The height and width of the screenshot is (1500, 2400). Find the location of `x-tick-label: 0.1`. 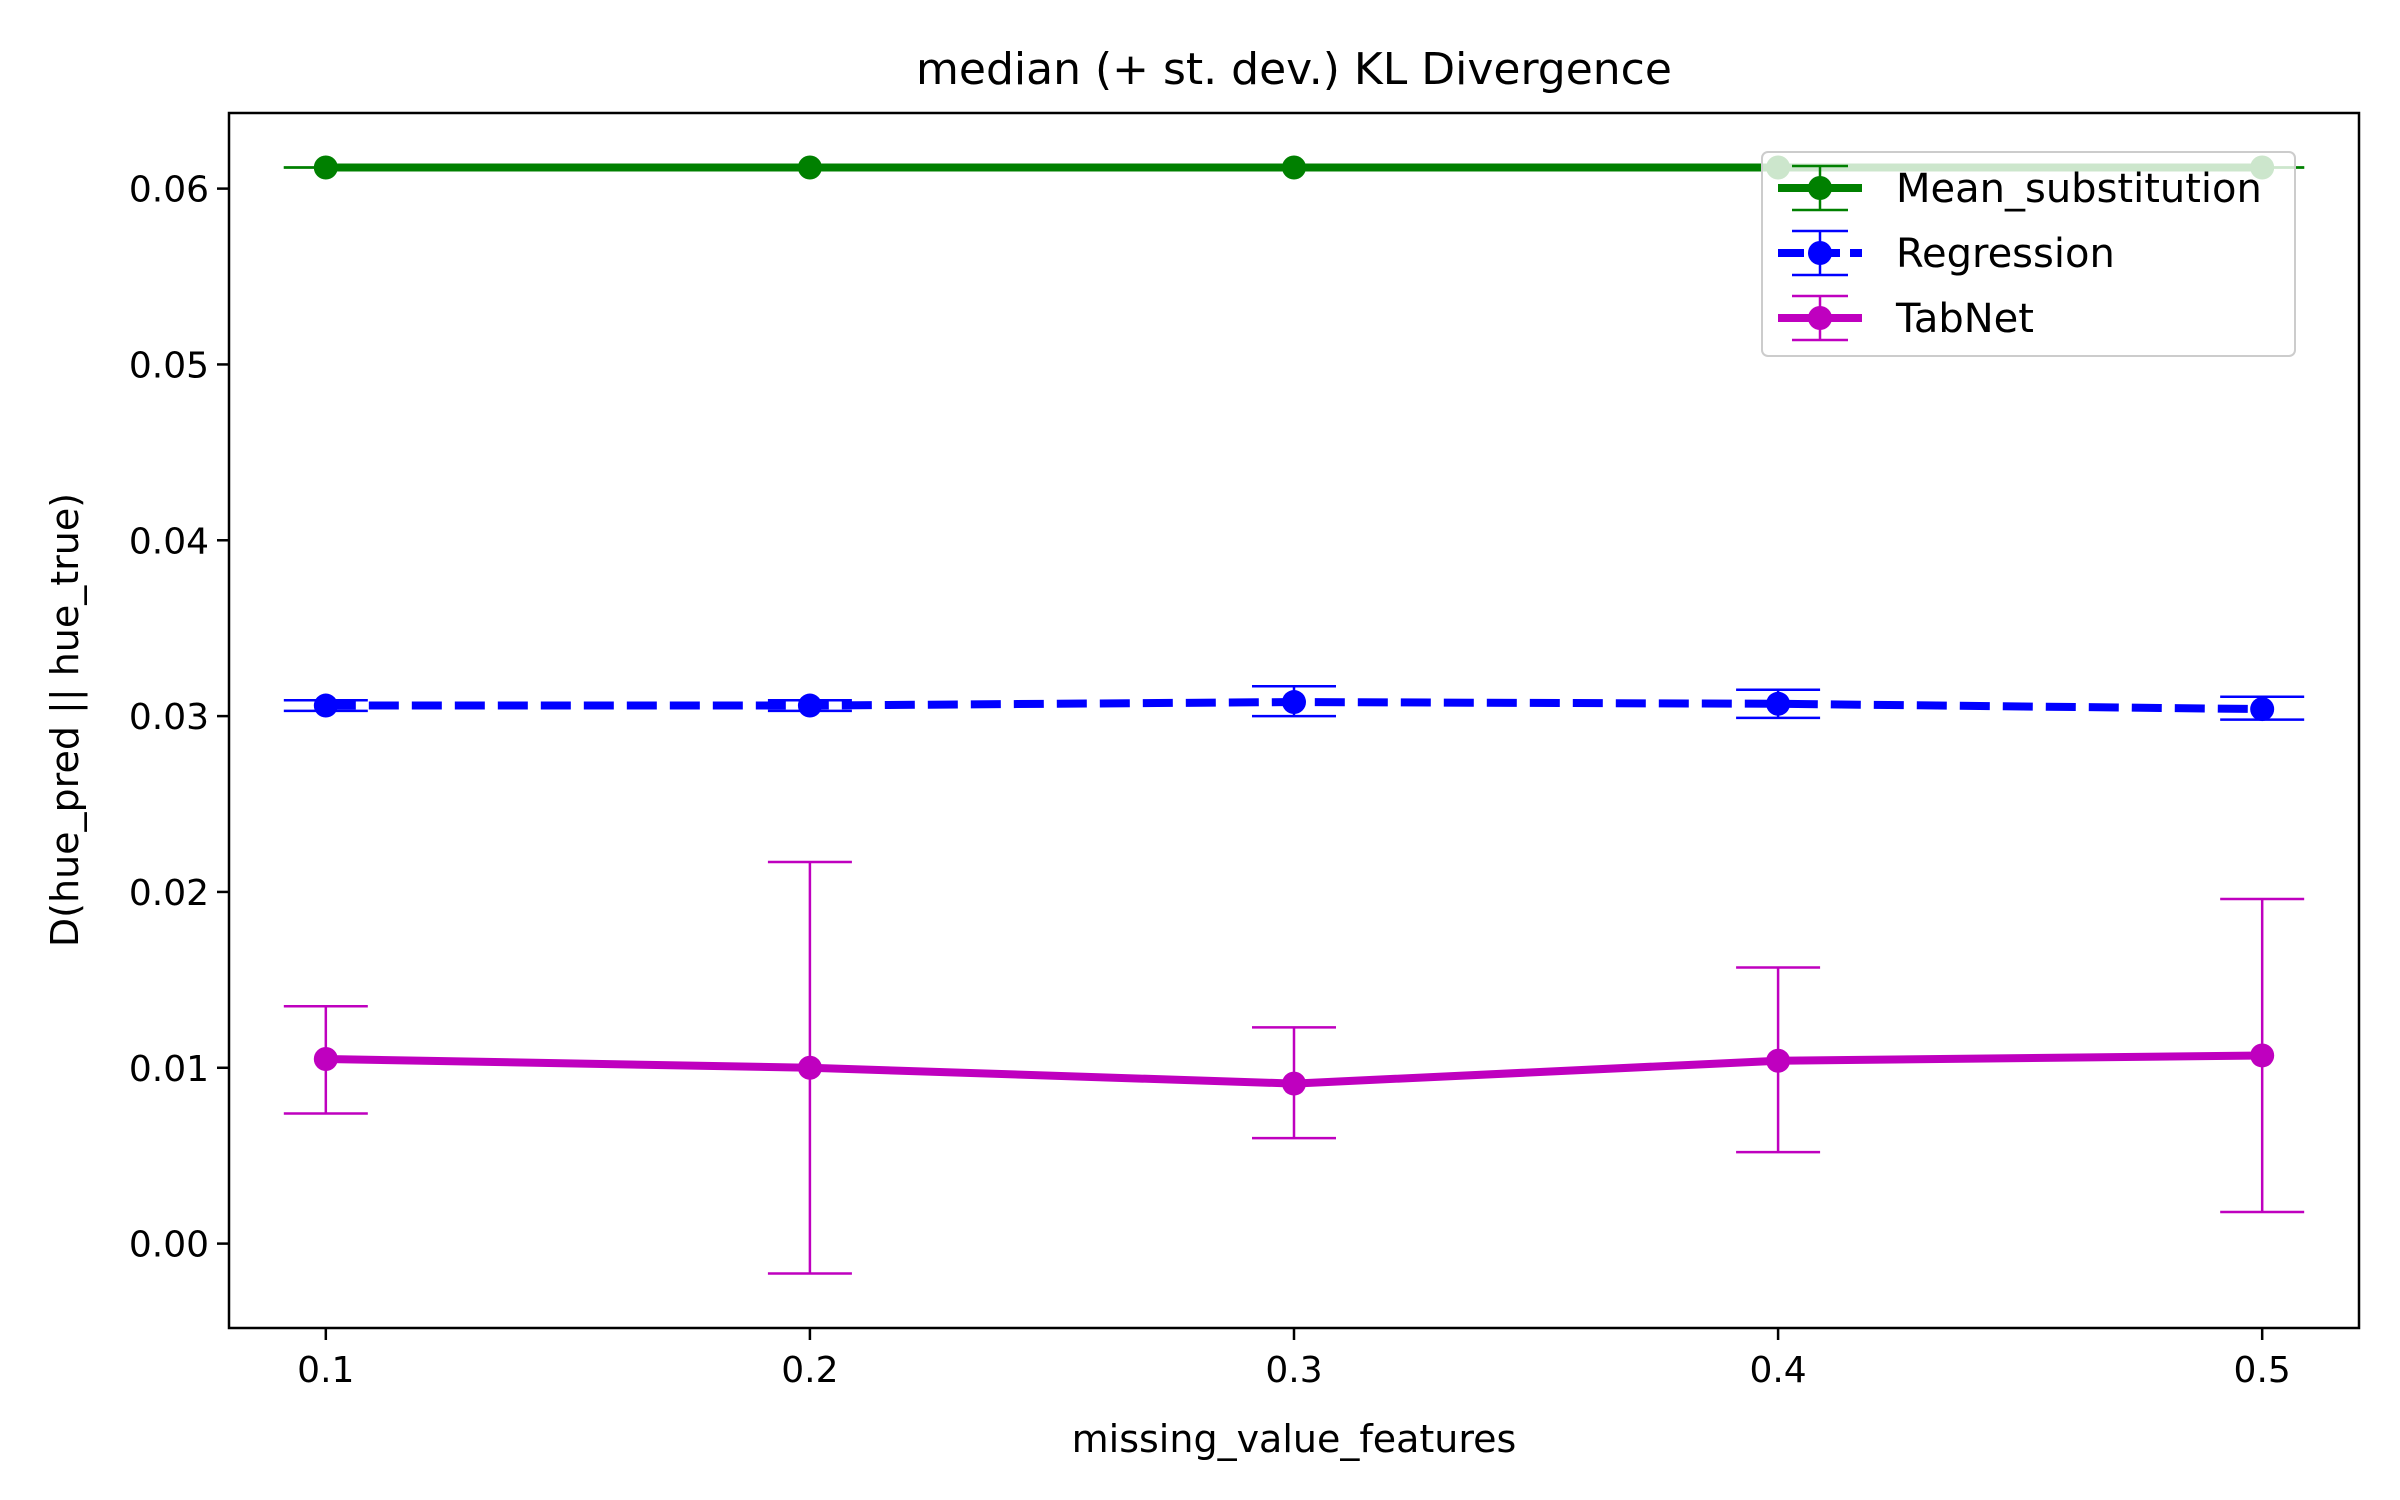

x-tick-label: 0.1 is located at coordinates (325, 1370).